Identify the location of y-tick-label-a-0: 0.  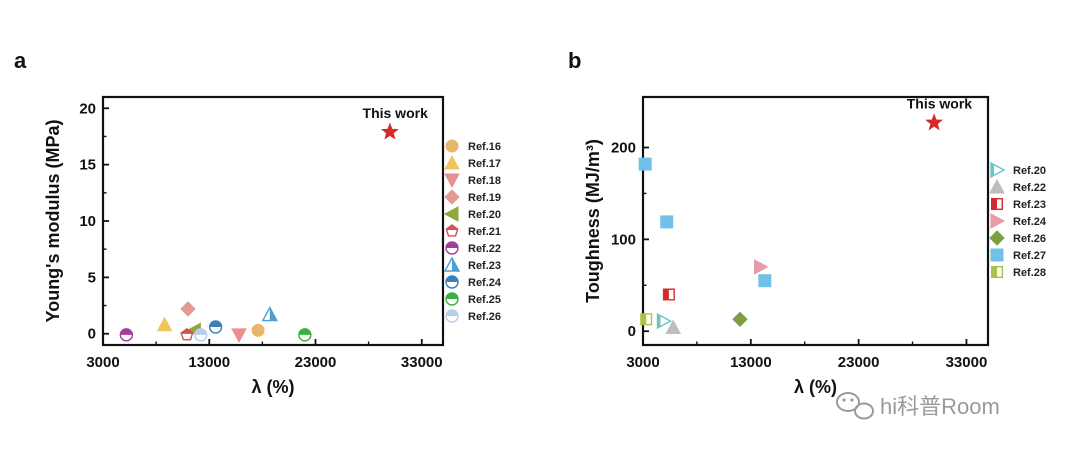
(92, 334).